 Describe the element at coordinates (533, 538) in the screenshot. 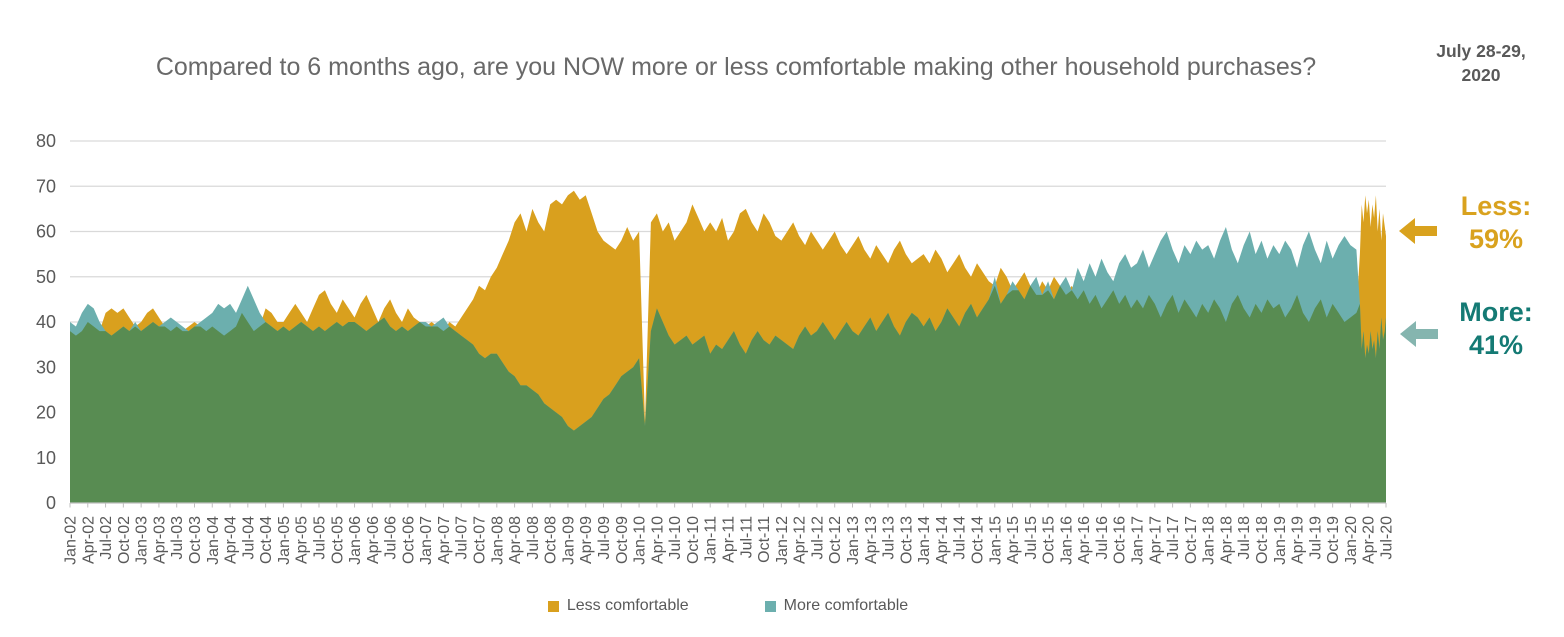

I see `x-tick-label: Jul-08` at that location.